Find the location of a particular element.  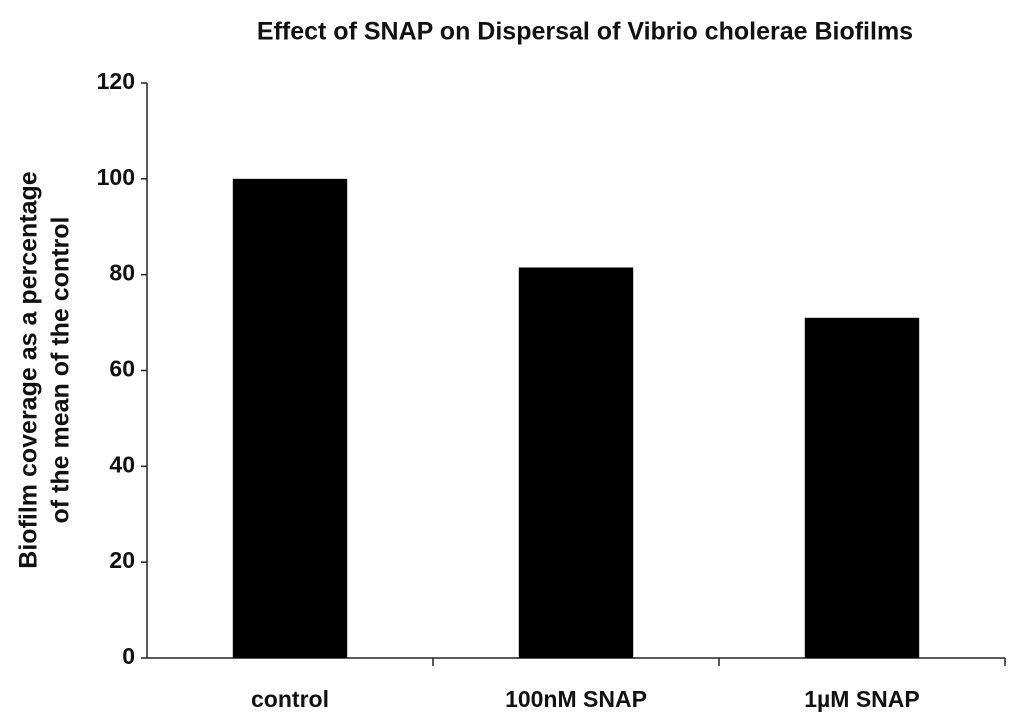

x-tick-label: 1µM SNAP is located at coordinates (862, 699).